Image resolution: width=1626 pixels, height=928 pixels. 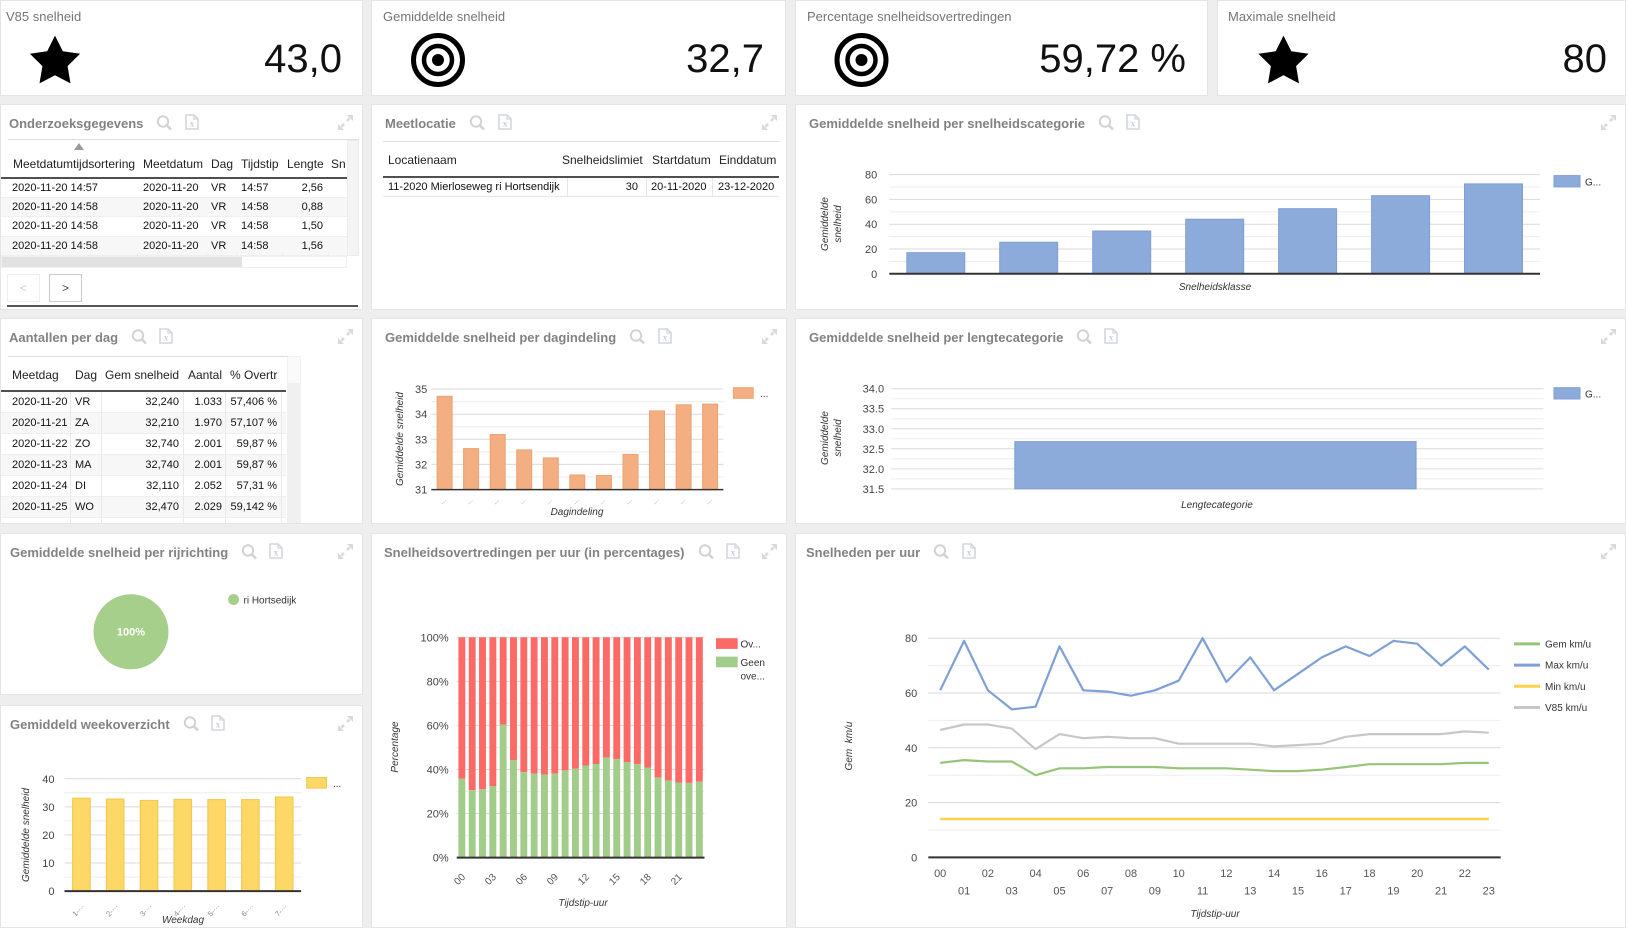 What do you see at coordinates (1035, 874) in the screenshot?
I see `svg-text: 04` at bounding box center [1035, 874].